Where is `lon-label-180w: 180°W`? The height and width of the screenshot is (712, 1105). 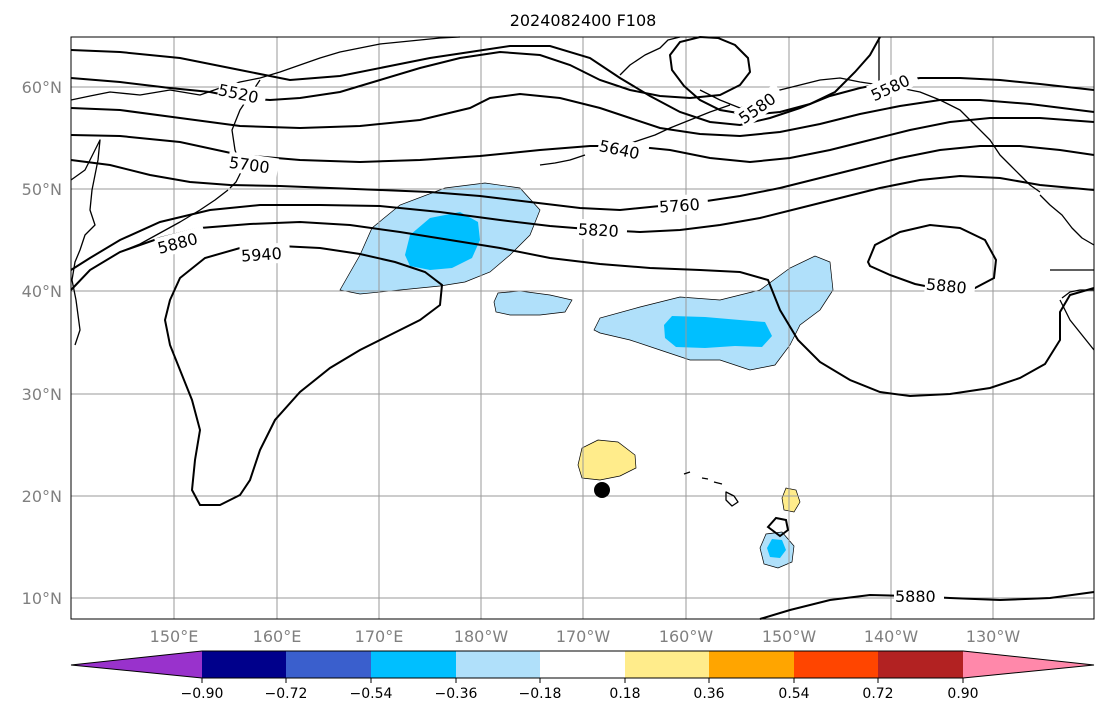 lon-label-180w: 180°W is located at coordinates (481, 636).